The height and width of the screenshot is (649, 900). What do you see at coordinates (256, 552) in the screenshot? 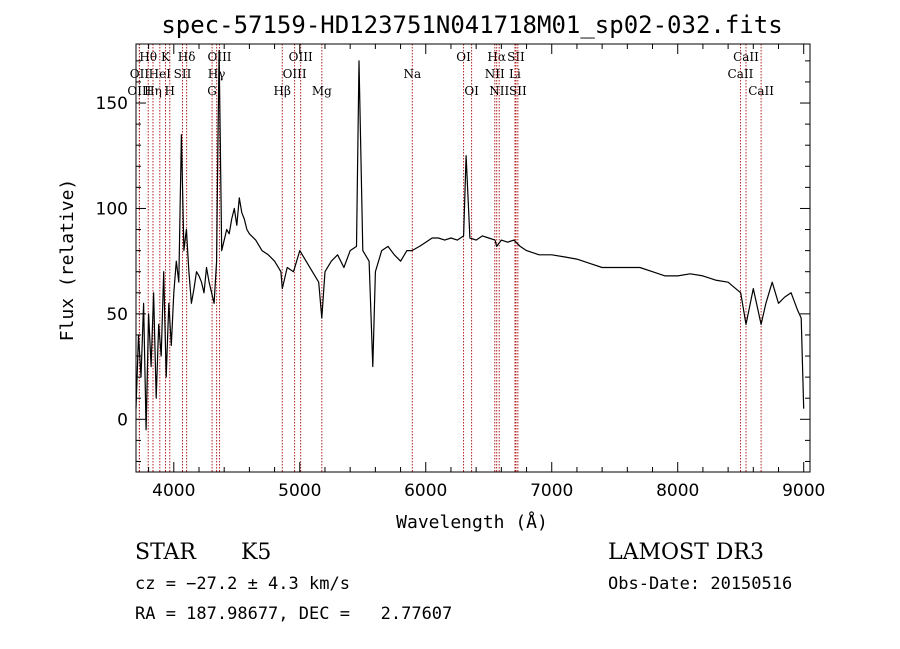
I see `subclass: K5` at bounding box center [256, 552].